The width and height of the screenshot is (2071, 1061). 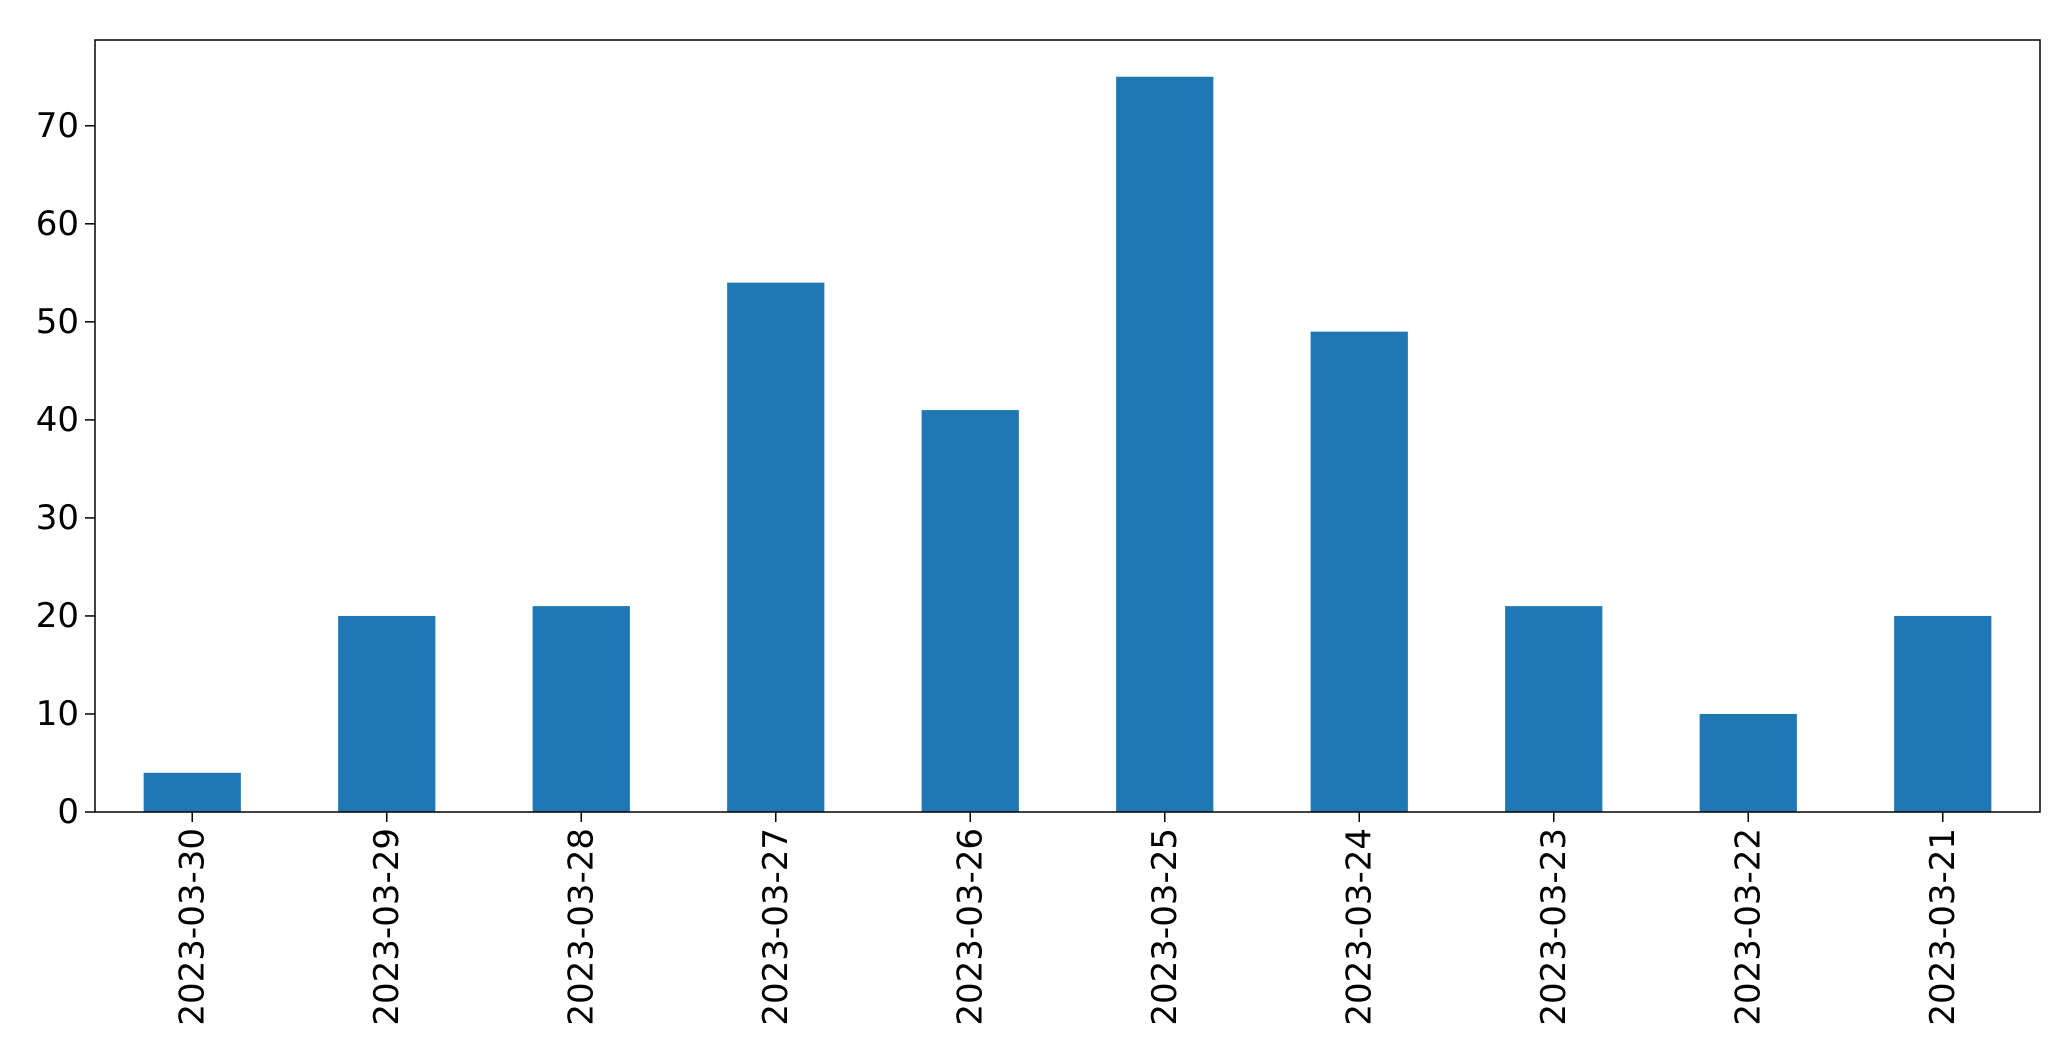 What do you see at coordinates (68, 812) in the screenshot?
I see `y-tick-label: 0` at bounding box center [68, 812].